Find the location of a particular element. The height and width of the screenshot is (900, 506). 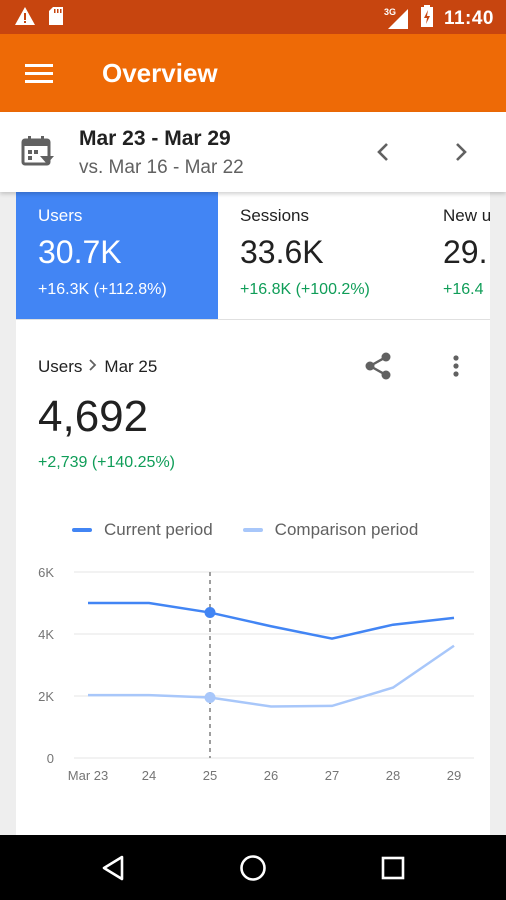

back-icon is located at coordinates (113, 868).